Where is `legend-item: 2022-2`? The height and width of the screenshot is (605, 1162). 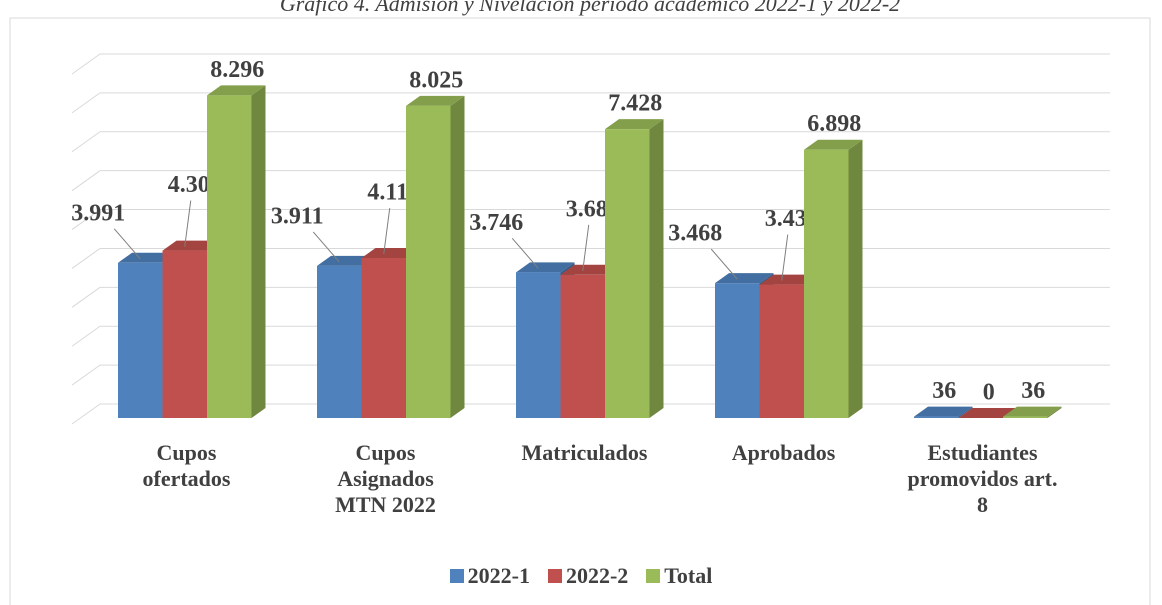 legend-item: 2022-2 is located at coordinates (588, 576).